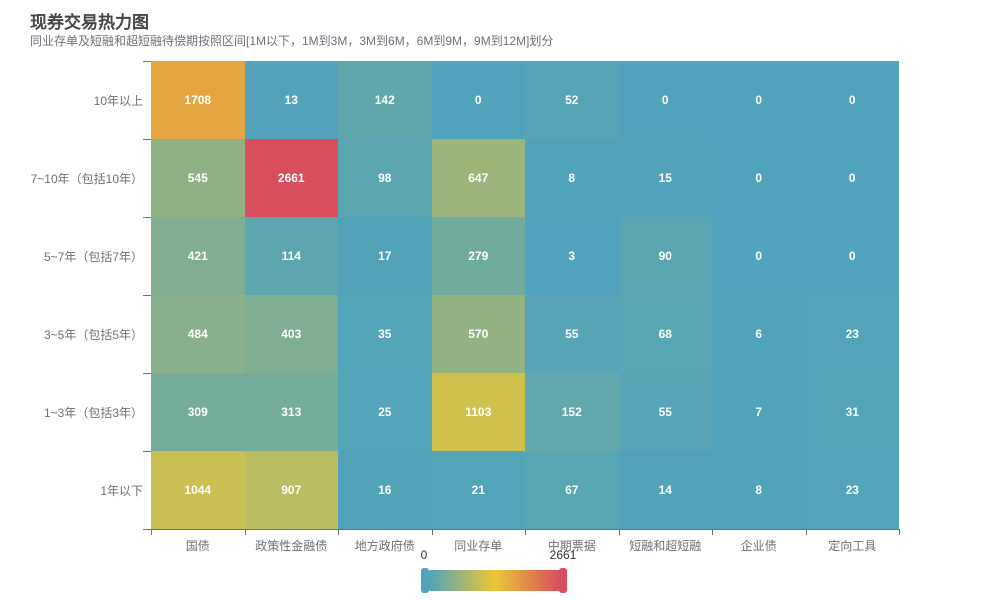 This screenshot has height=600, width=1000. Describe the element at coordinates (478, 334) in the screenshot. I see `heatmap-cell: 570` at that location.